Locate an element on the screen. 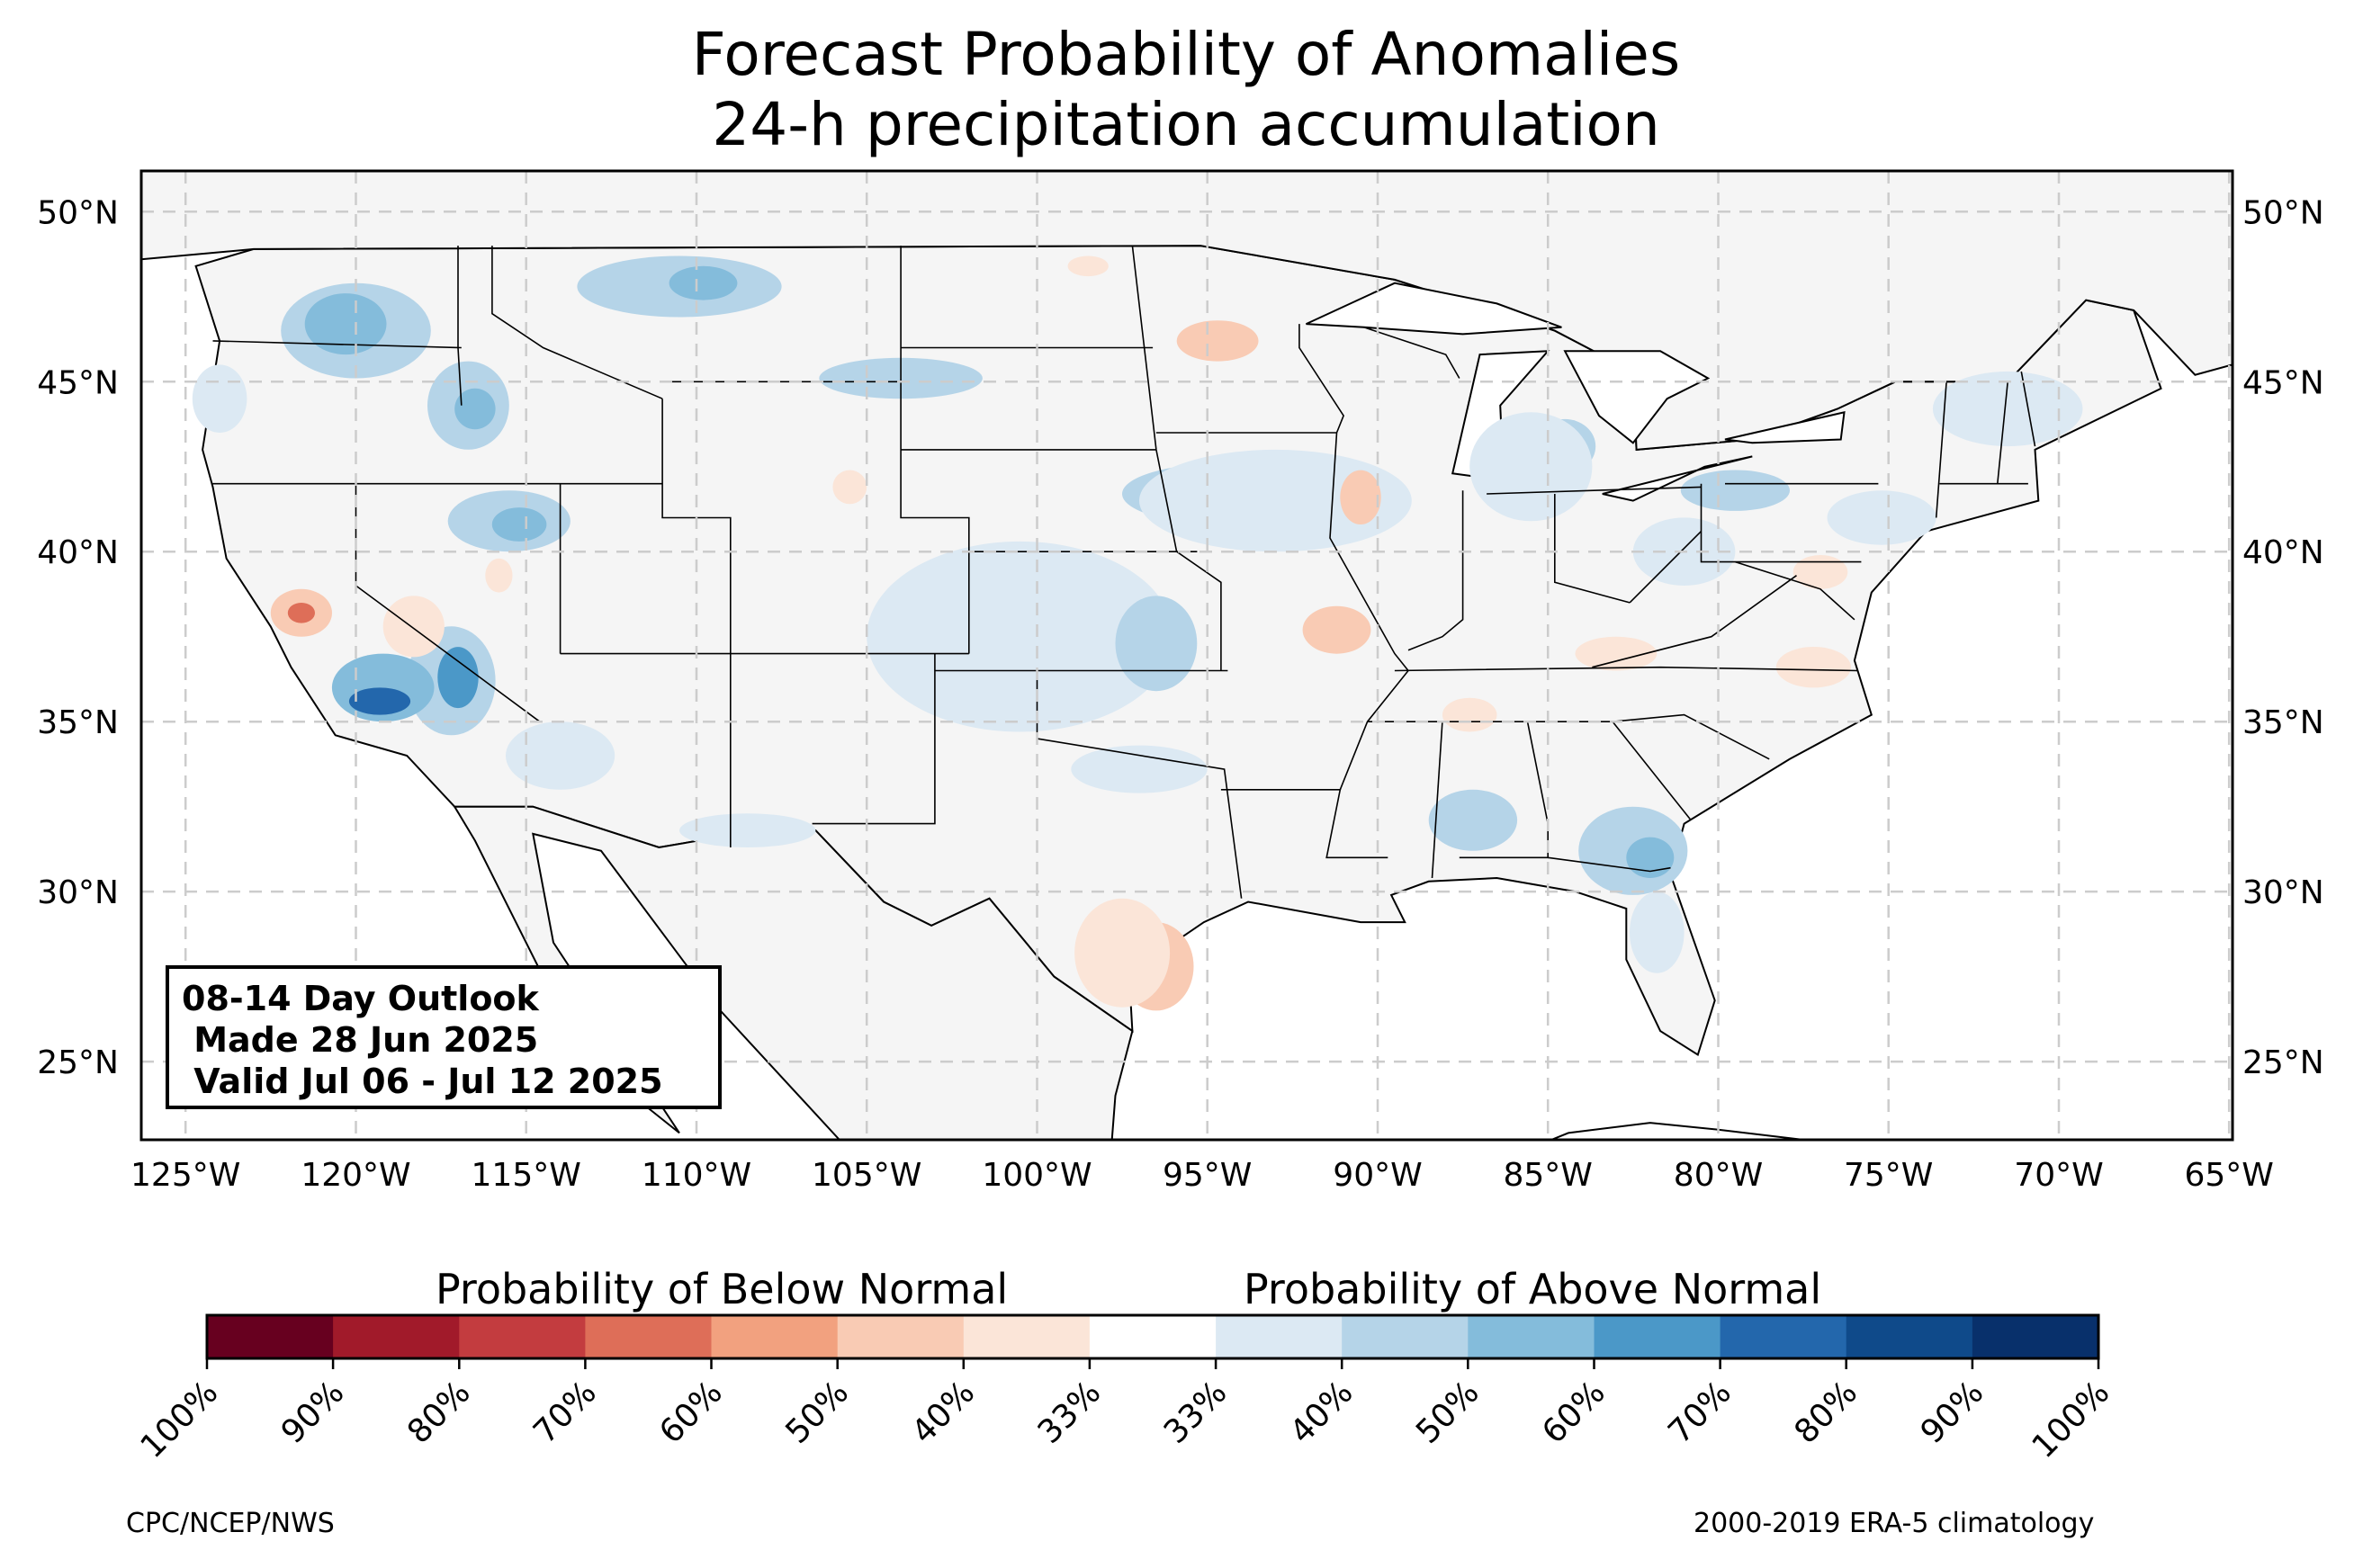 This screenshot has height=1568, width=2372. lon-label: 85°W is located at coordinates (1548, 1175).